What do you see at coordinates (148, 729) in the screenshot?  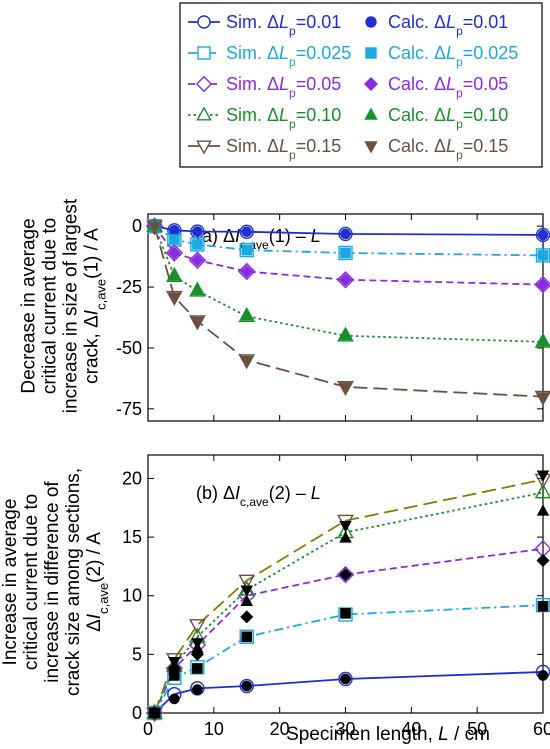 I see `x-tick-label: 0` at bounding box center [148, 729].